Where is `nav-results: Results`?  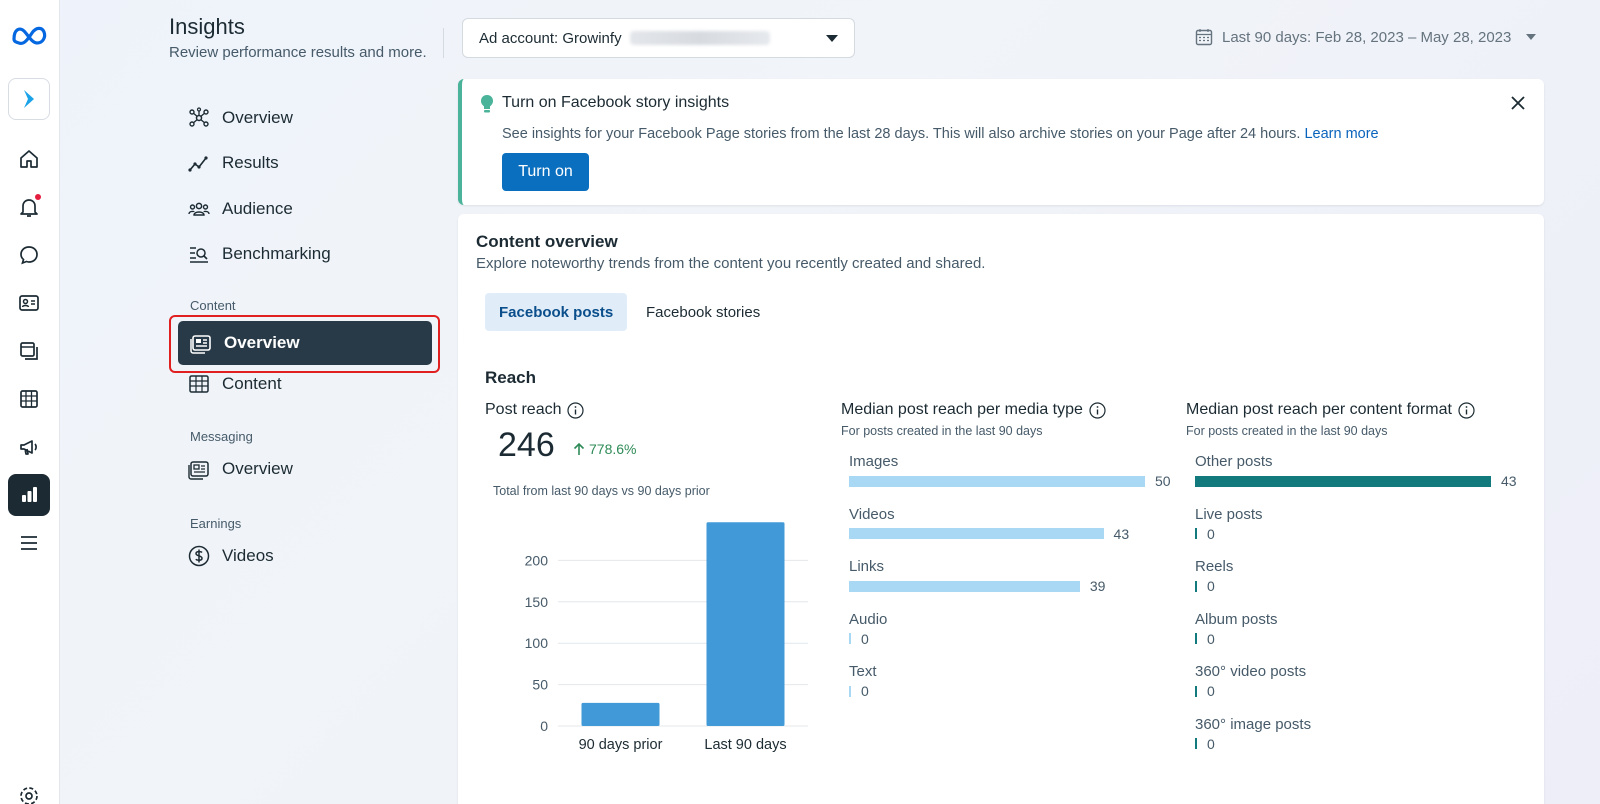
nav-results: Results is located at coordinates (305, 163).